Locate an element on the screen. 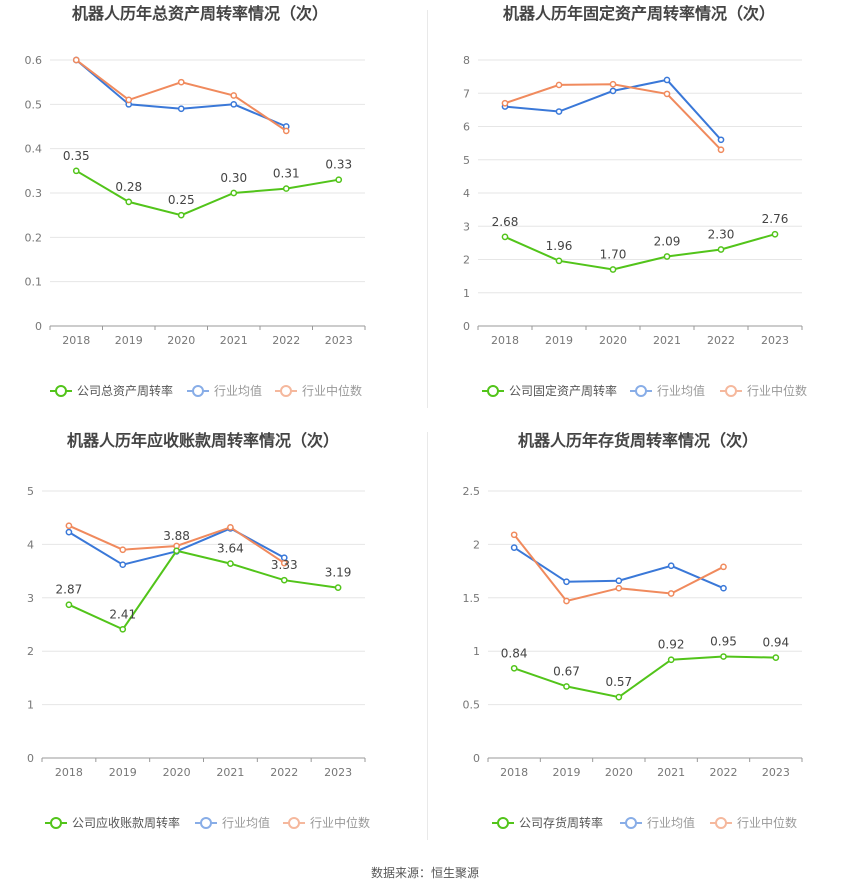 Image resolution: width=850 pixels, height=890 pixels. legend-item-company: 公司总资产周转率 is located at coordinates (111, 390).